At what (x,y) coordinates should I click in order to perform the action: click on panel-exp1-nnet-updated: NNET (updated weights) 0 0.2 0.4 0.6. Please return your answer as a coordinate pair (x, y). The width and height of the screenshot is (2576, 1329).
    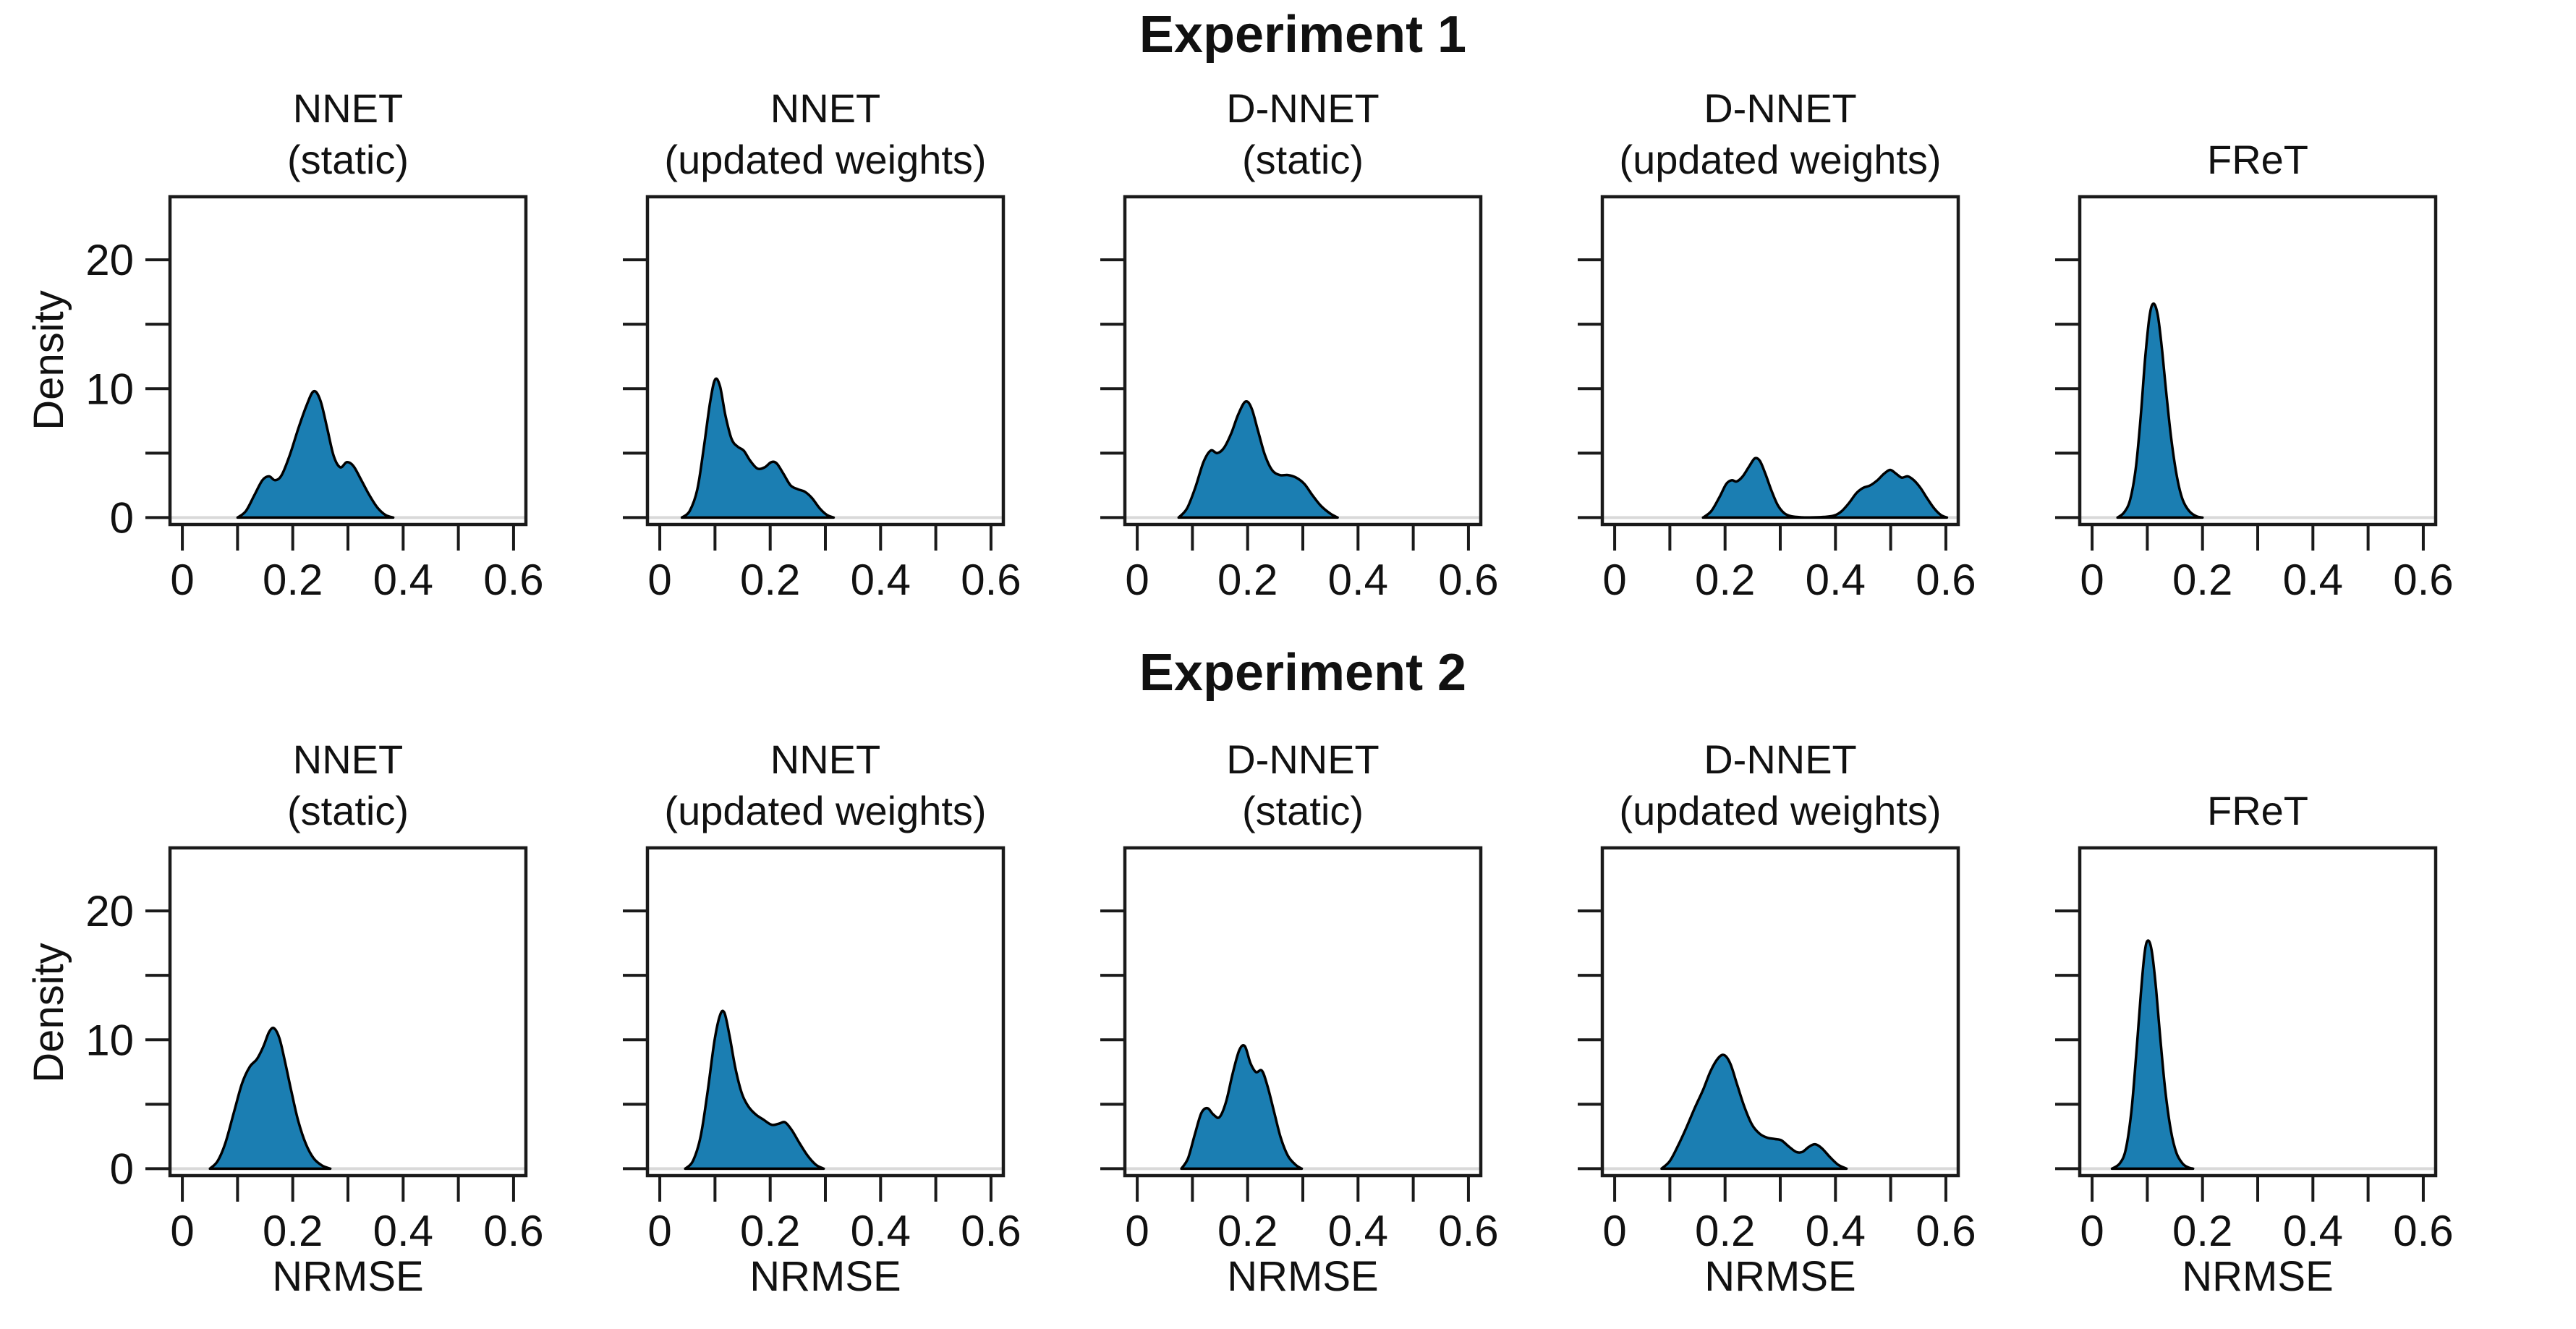
    Looking at the image, I should click on (822, 354).